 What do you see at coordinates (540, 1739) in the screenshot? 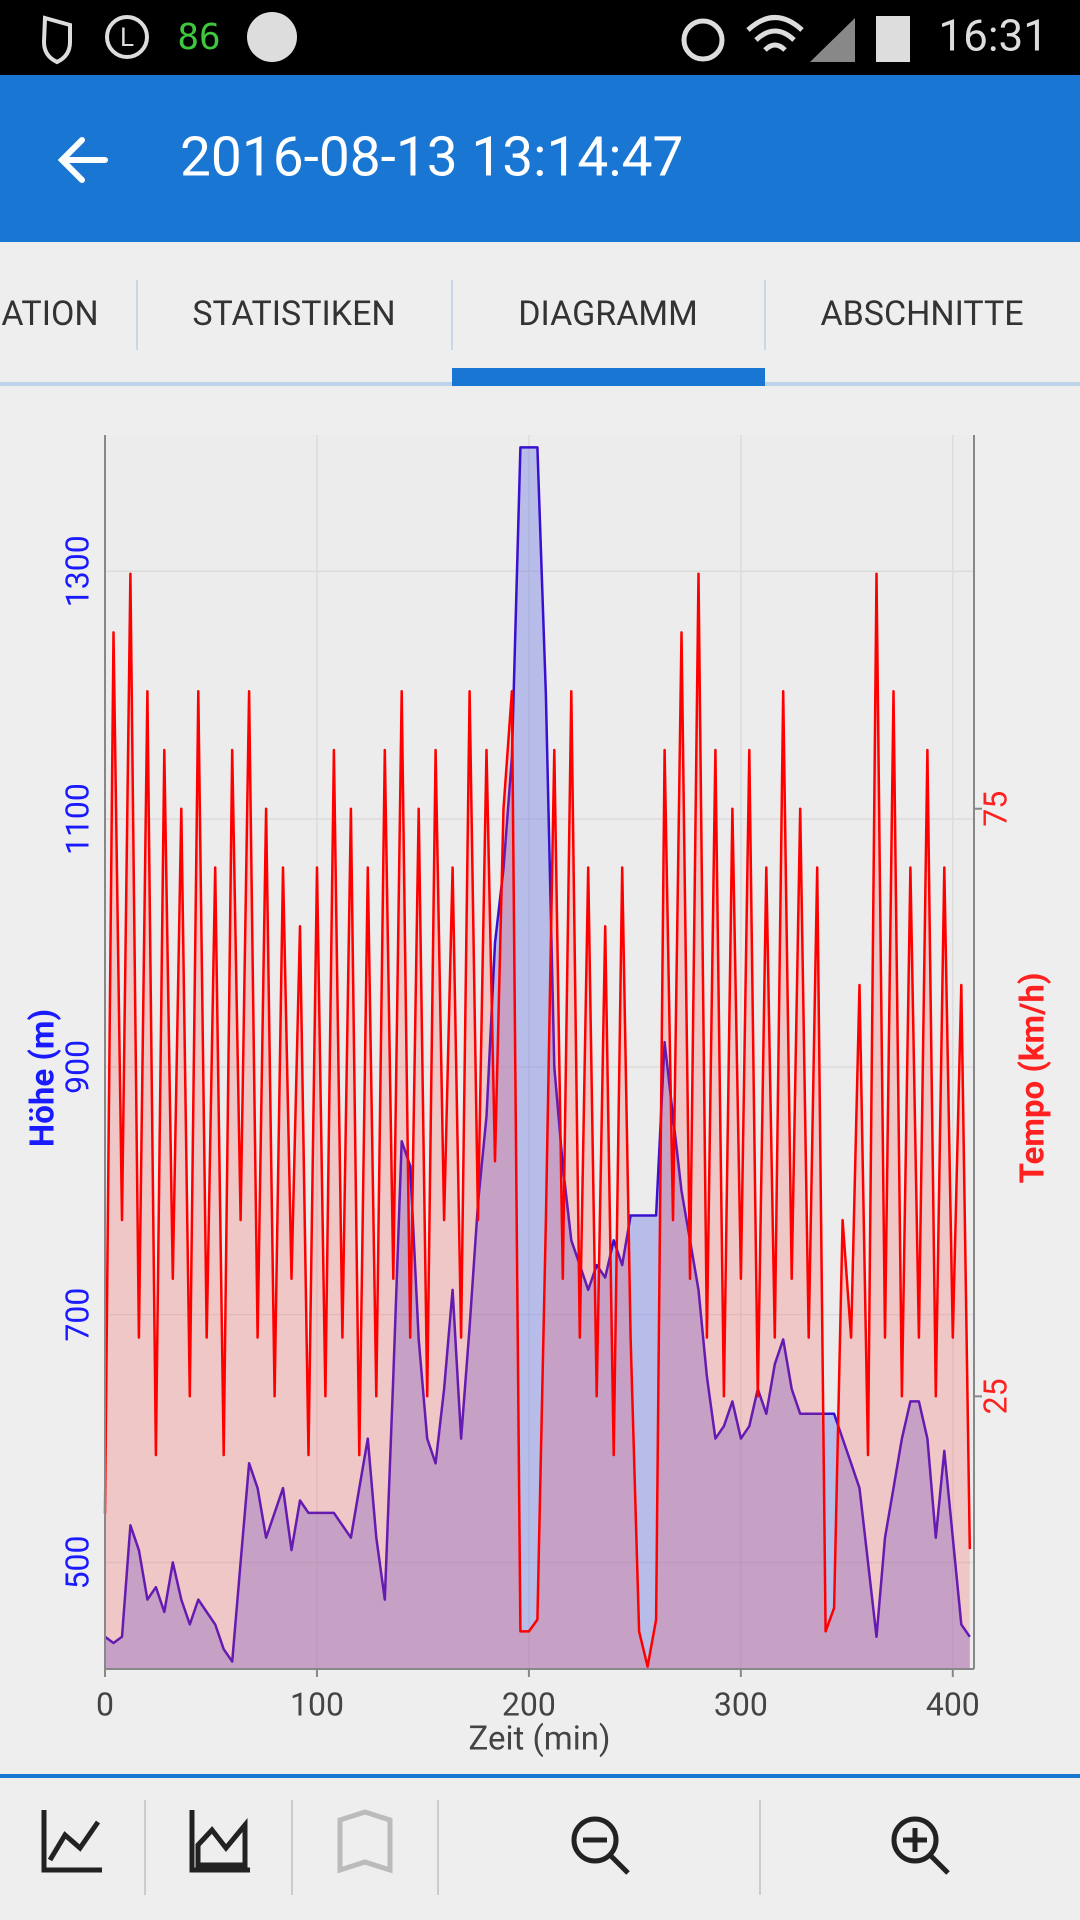
I see `x-axis-title: Zeit (min)` at bounding box center [540, 1739].